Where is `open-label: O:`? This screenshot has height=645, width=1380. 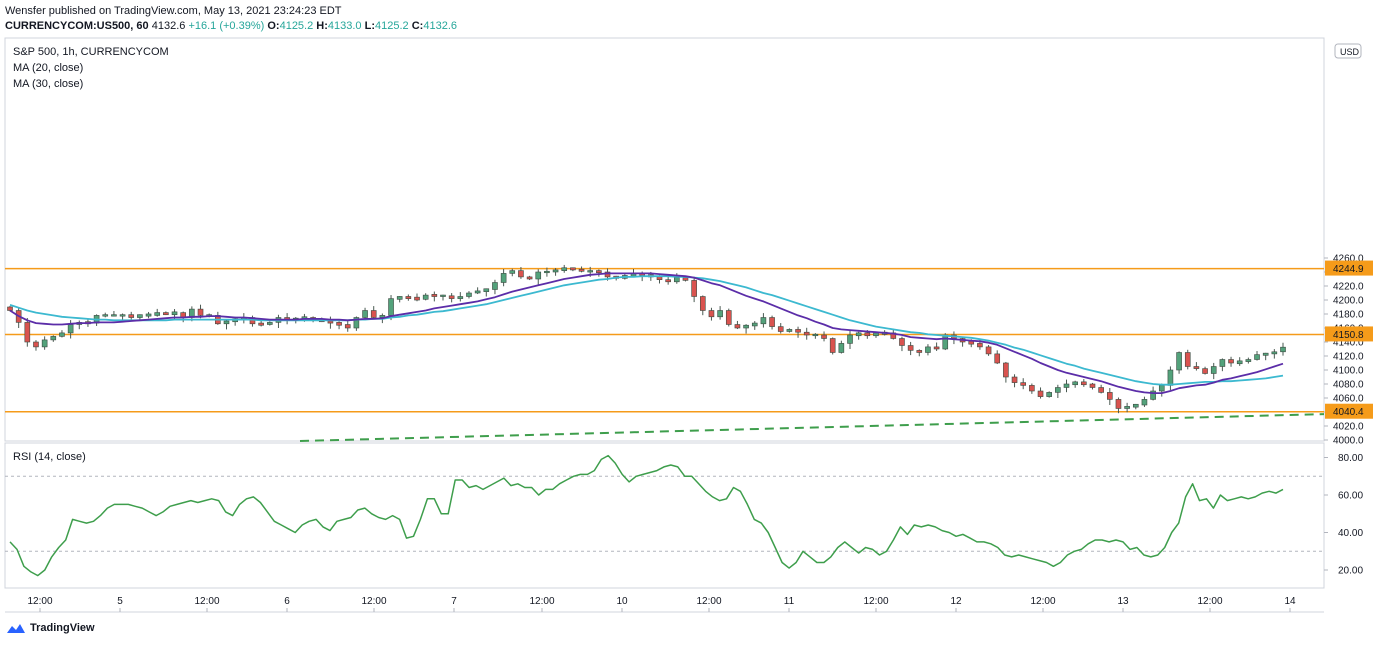 open-label: O: is located at coordinates (273, 26).